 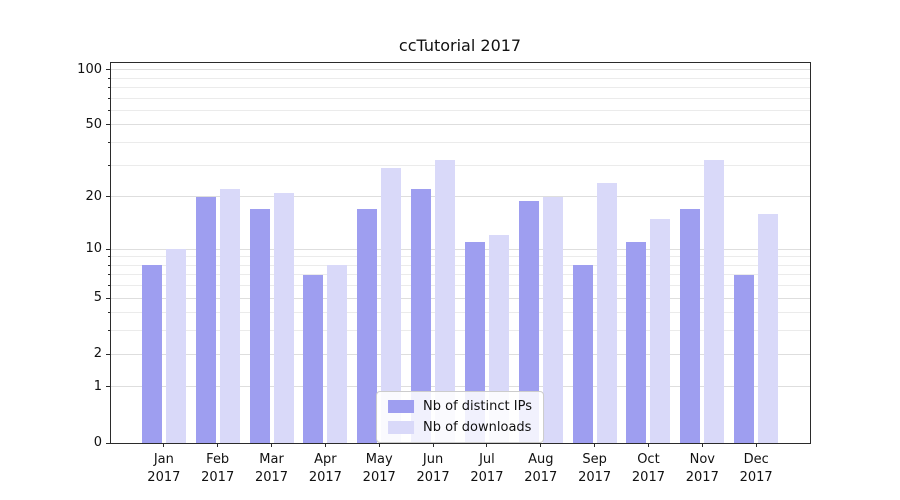 What do you see at coordinates (97, 354) in the screenshot?
I see `y-tick-label: 2` at bounding box center [97, 354].